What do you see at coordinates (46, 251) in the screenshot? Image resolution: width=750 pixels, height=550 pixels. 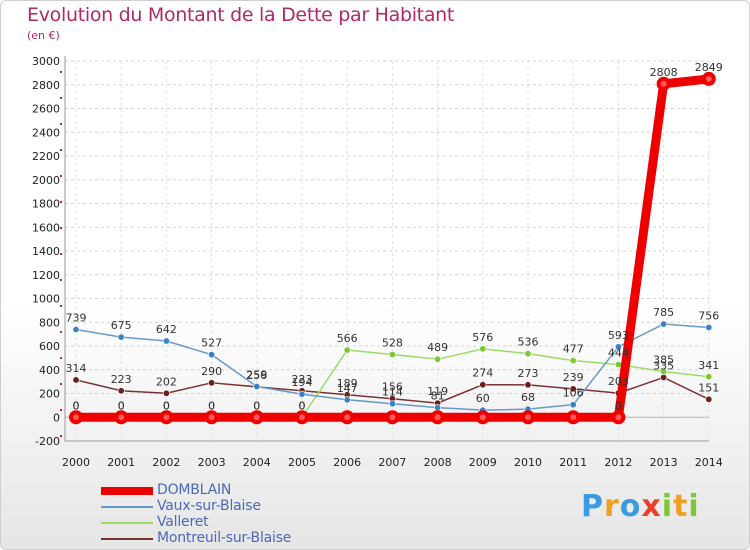 I see `y-tick-label: 1400` at bounding box center [46, 251].